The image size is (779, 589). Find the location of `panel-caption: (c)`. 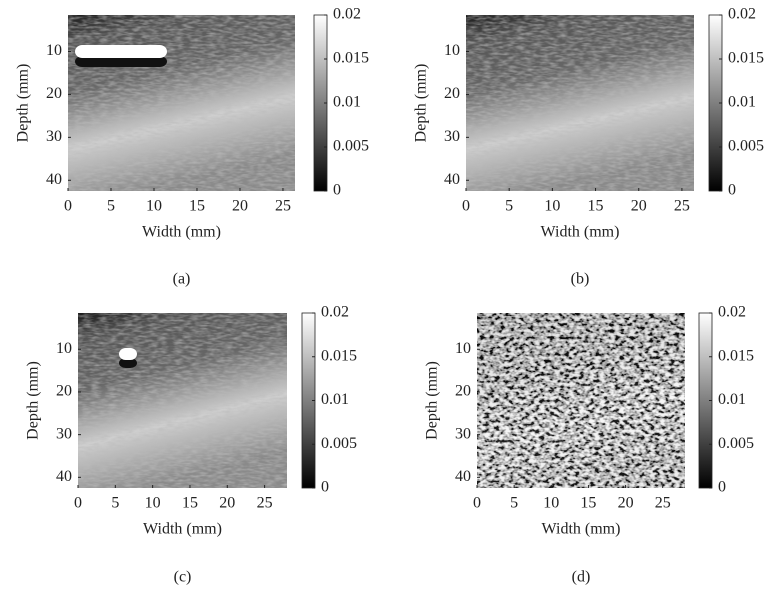

panel-caption: (c) is located at coordinates (183, 577).